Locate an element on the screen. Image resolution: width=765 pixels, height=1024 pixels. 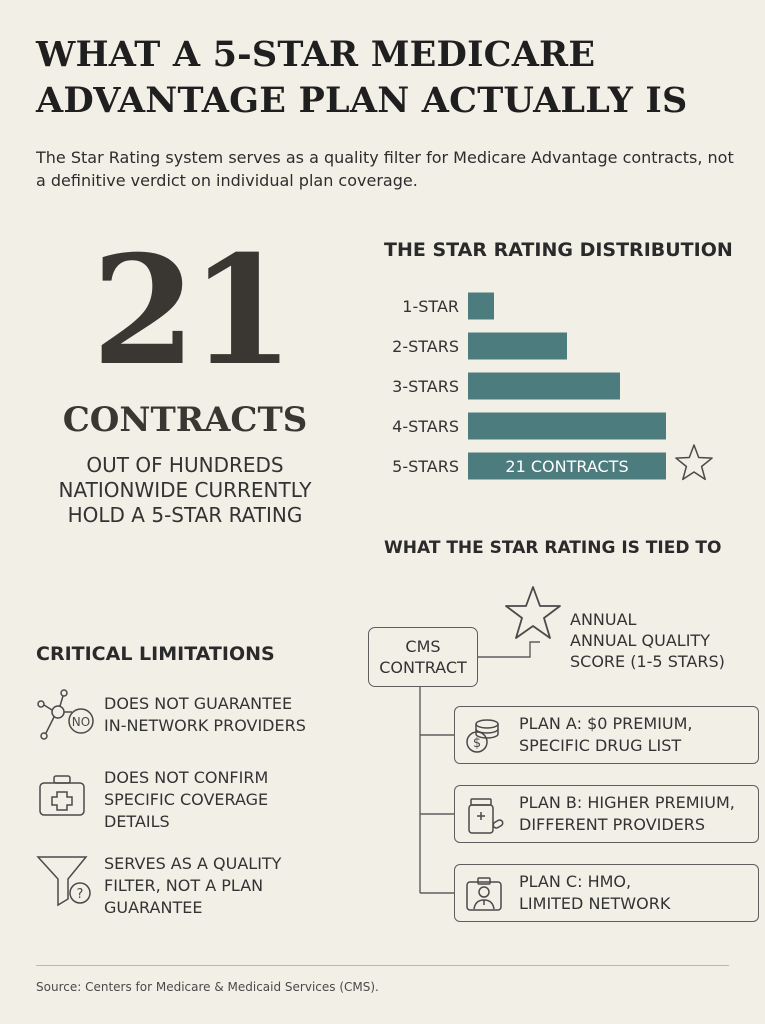
limitations-title: CRITICAL LIMITATIONS is located at coordinates (155, 654).